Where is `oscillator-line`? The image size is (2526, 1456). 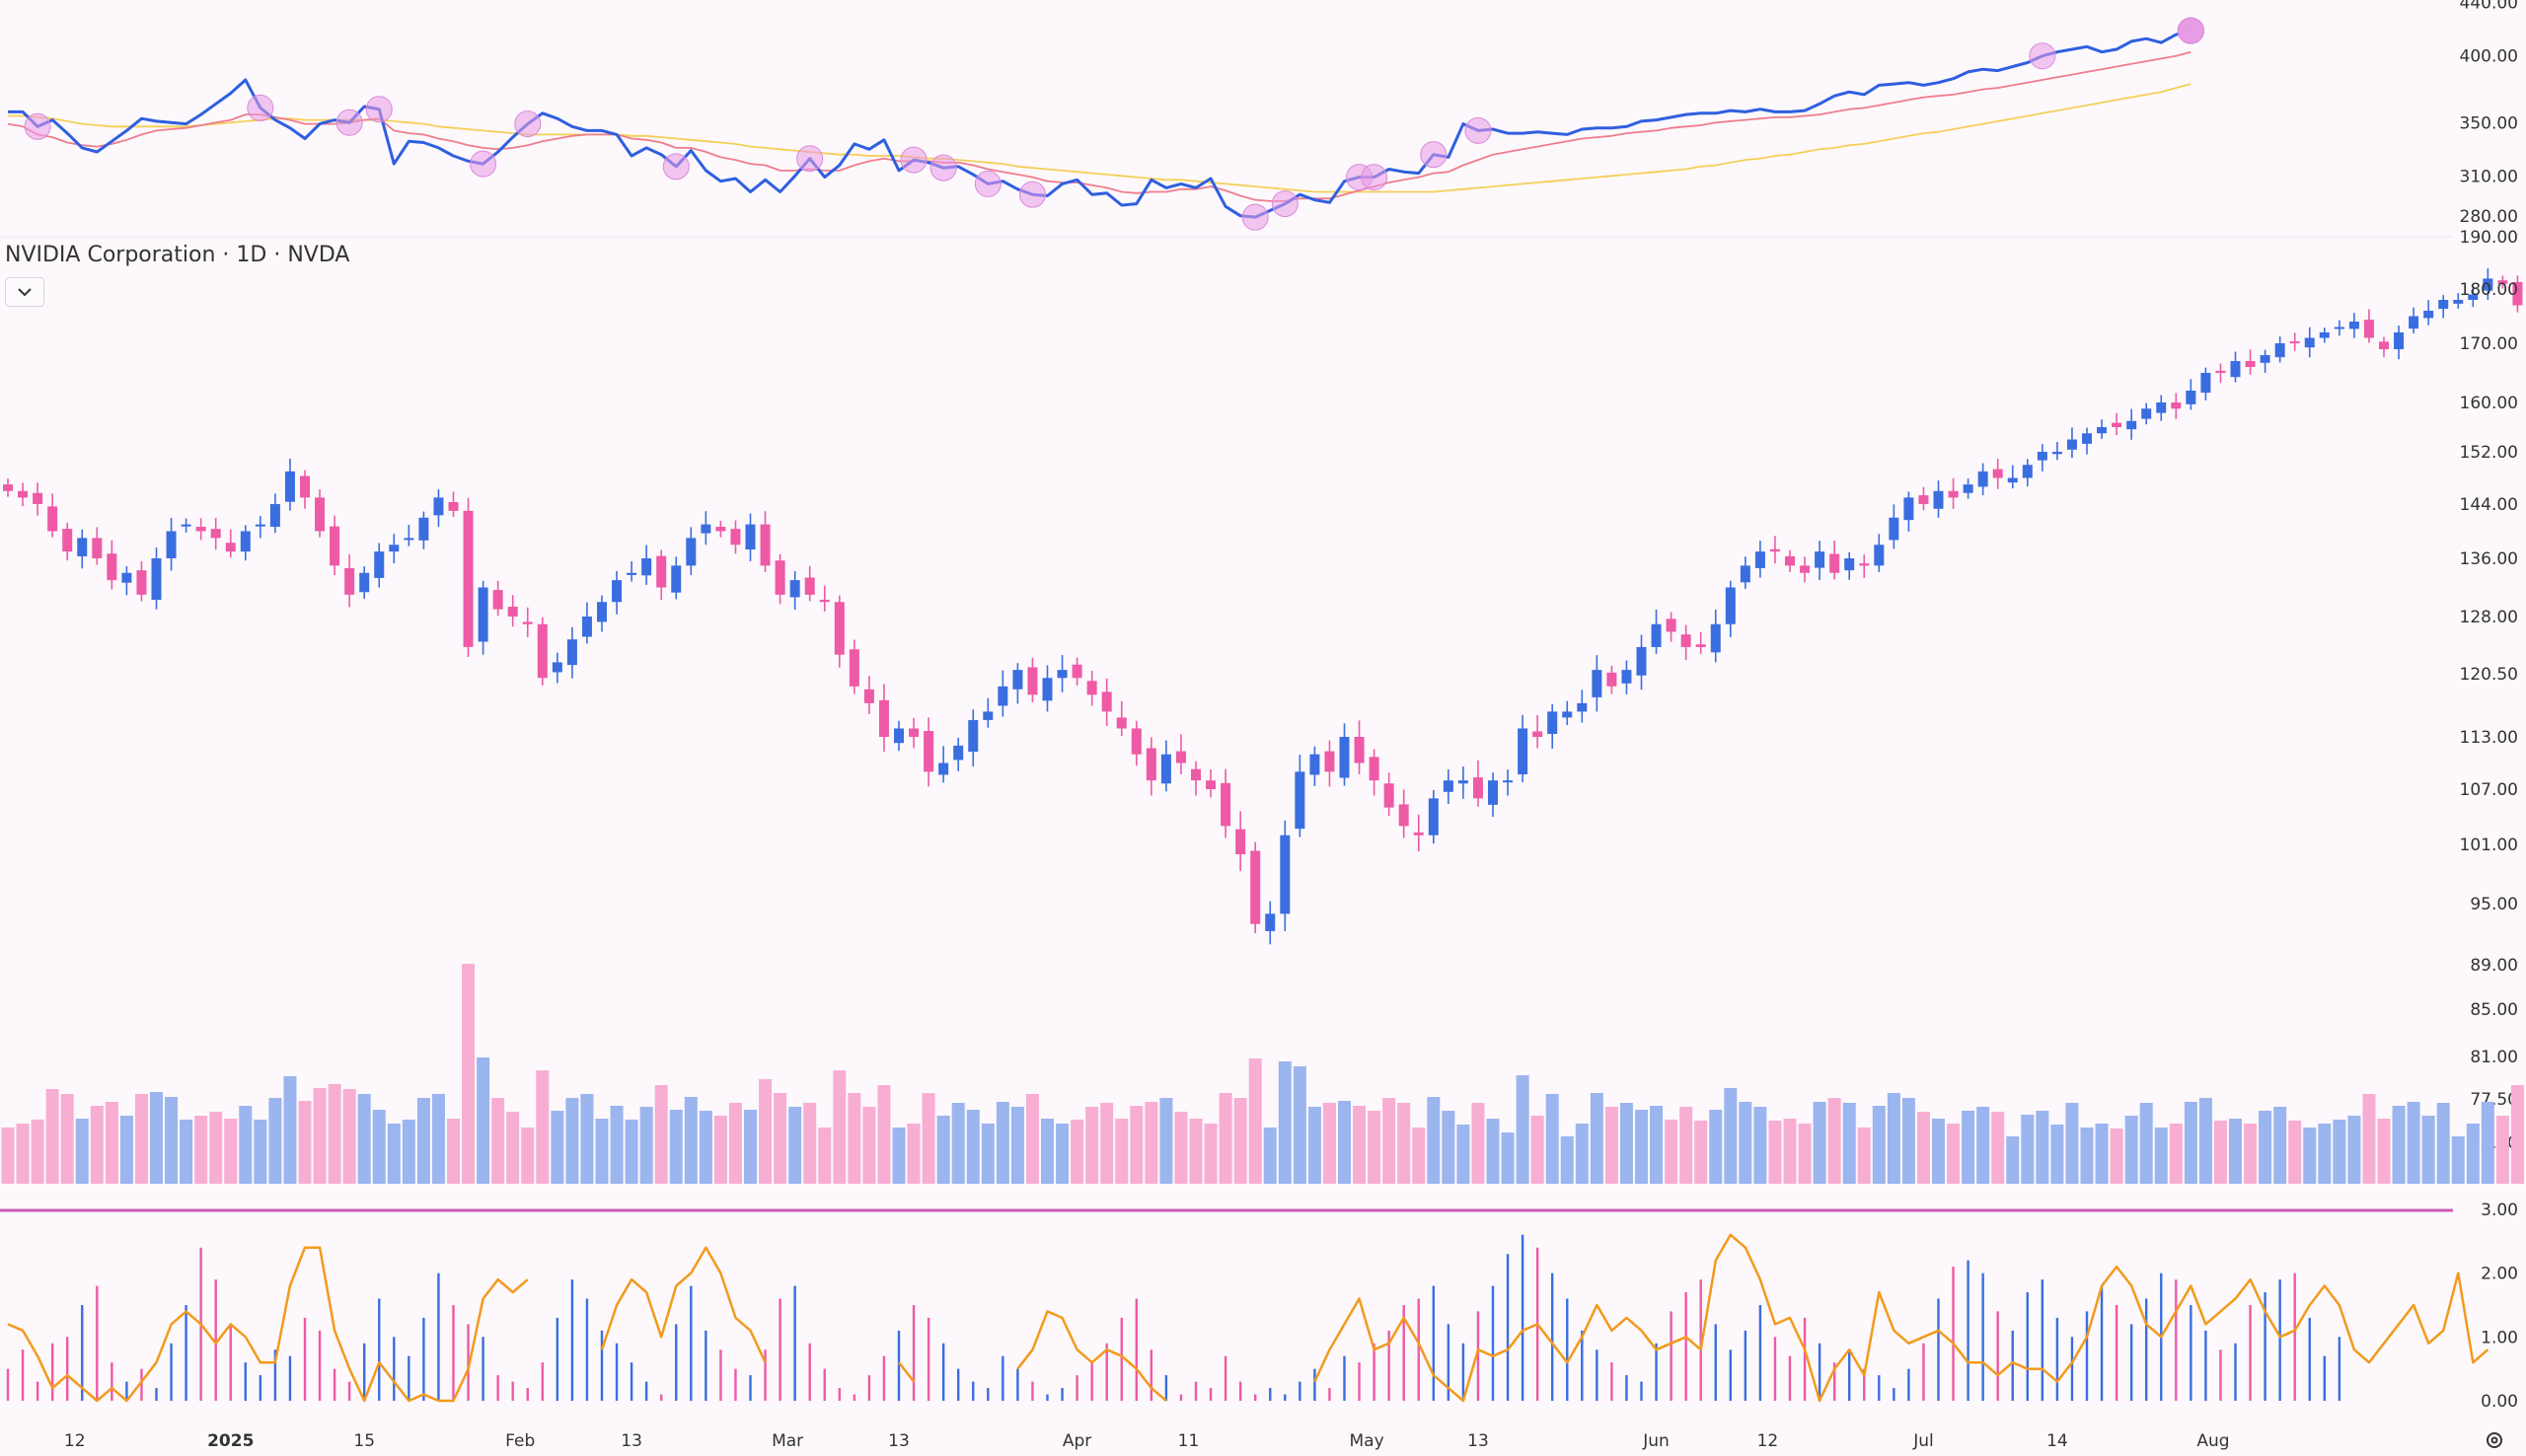
oscillator-line is located at coordinates (1901, 1318).